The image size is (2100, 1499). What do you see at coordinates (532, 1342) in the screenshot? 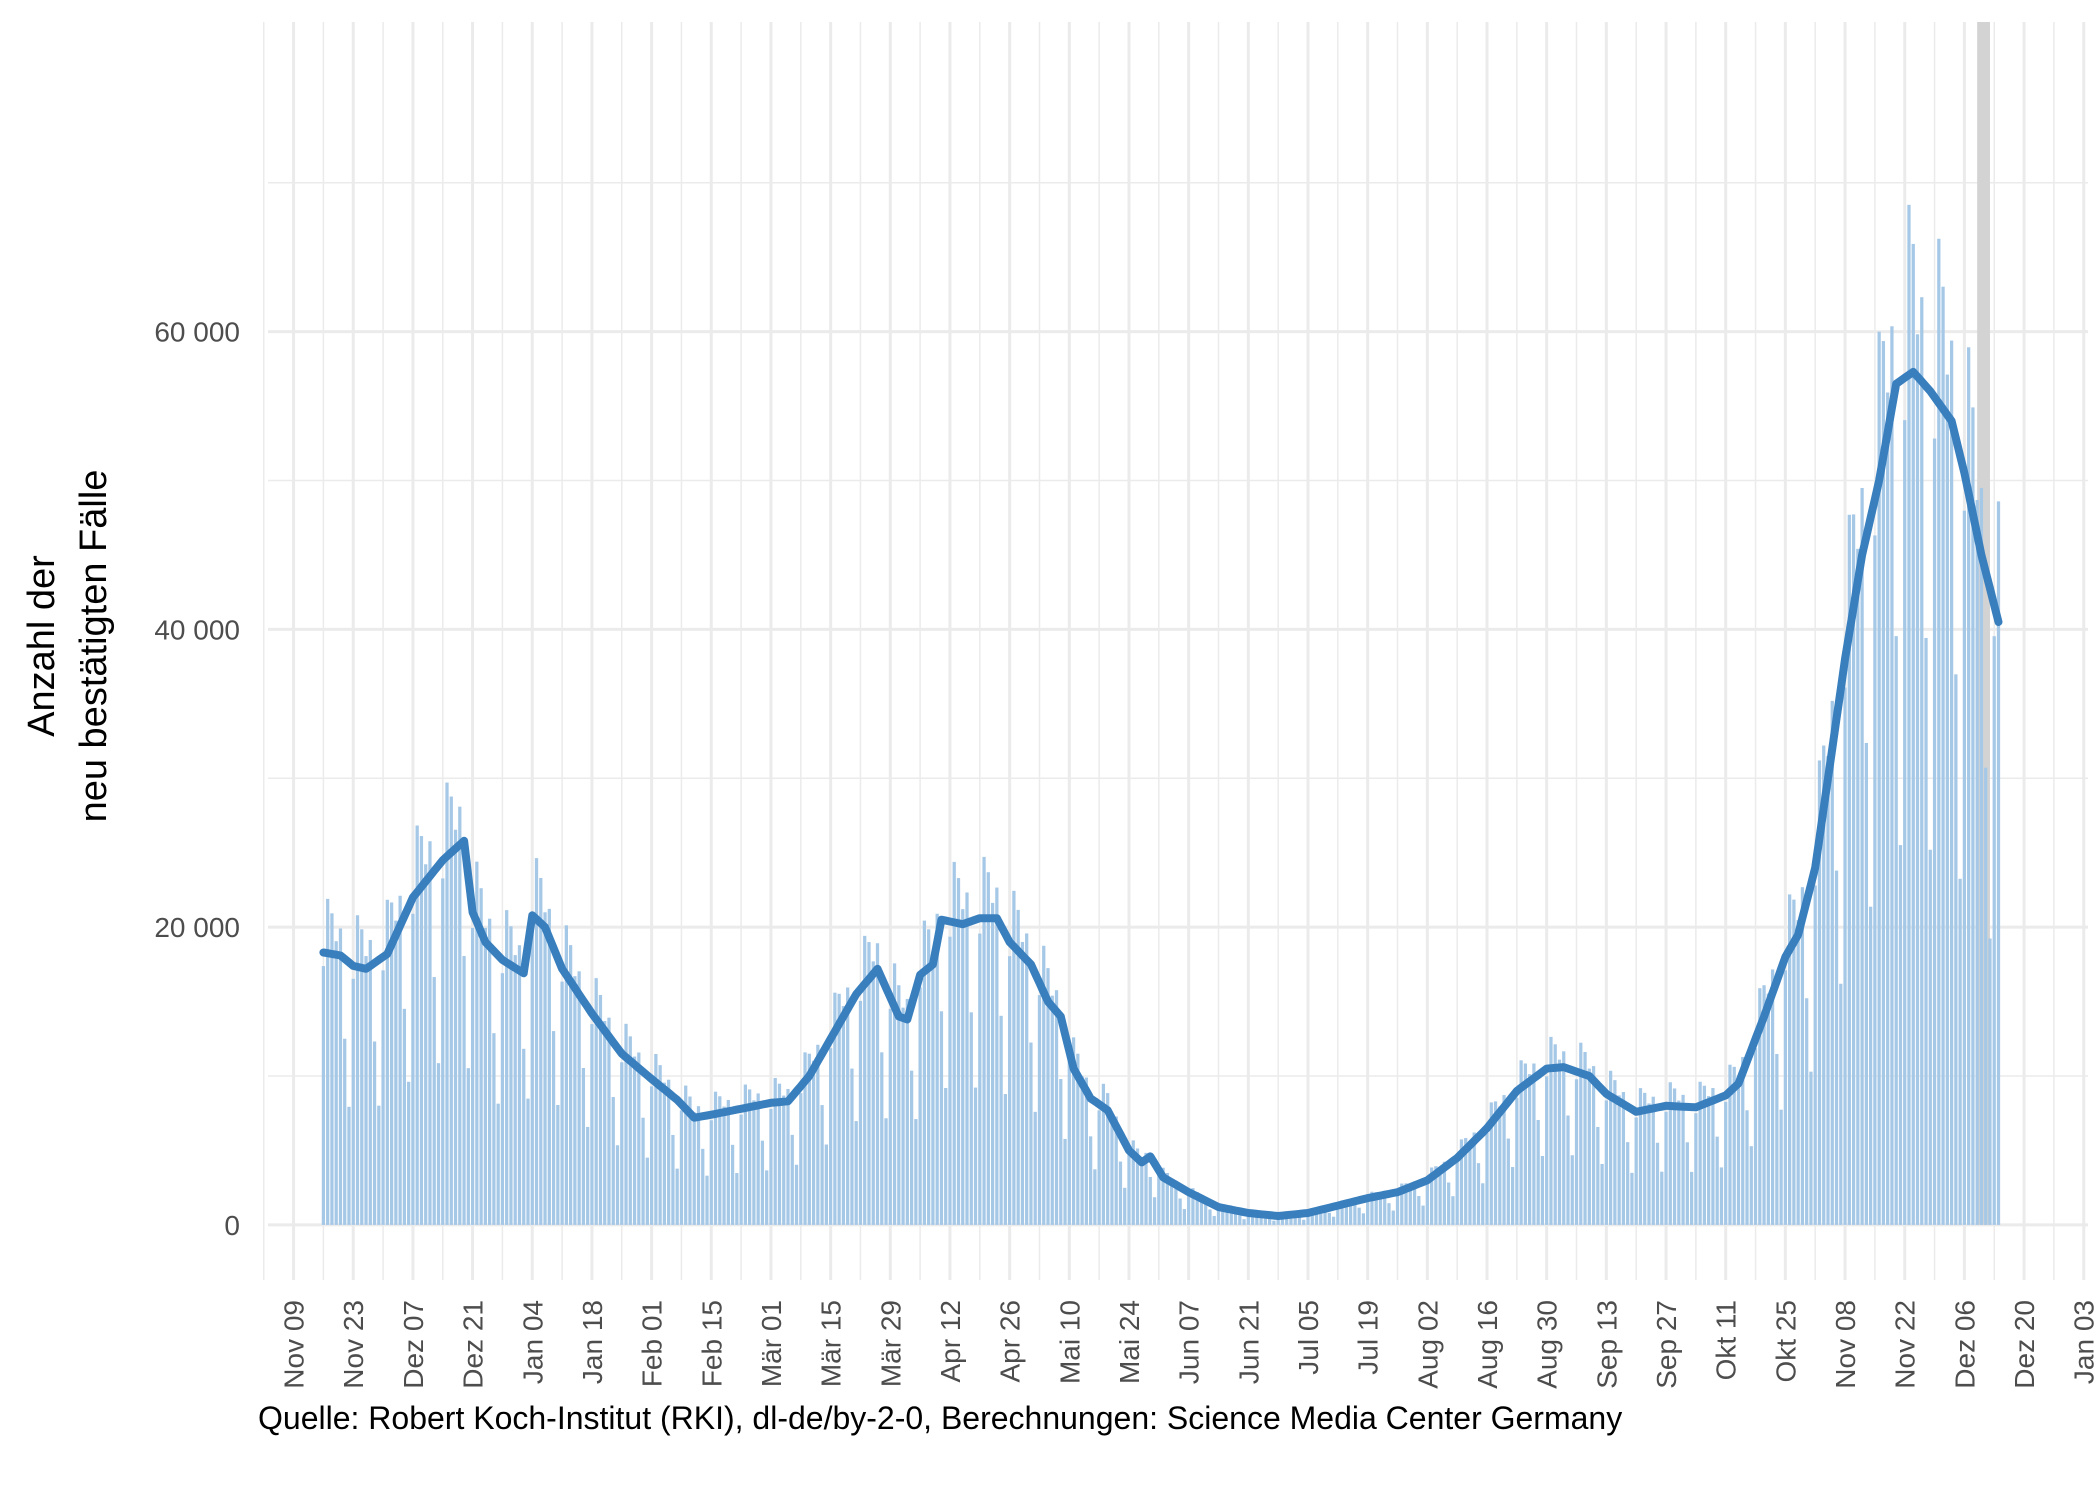
I see `x-tick-label: Jan 04` at bounding box center [532, 1342].